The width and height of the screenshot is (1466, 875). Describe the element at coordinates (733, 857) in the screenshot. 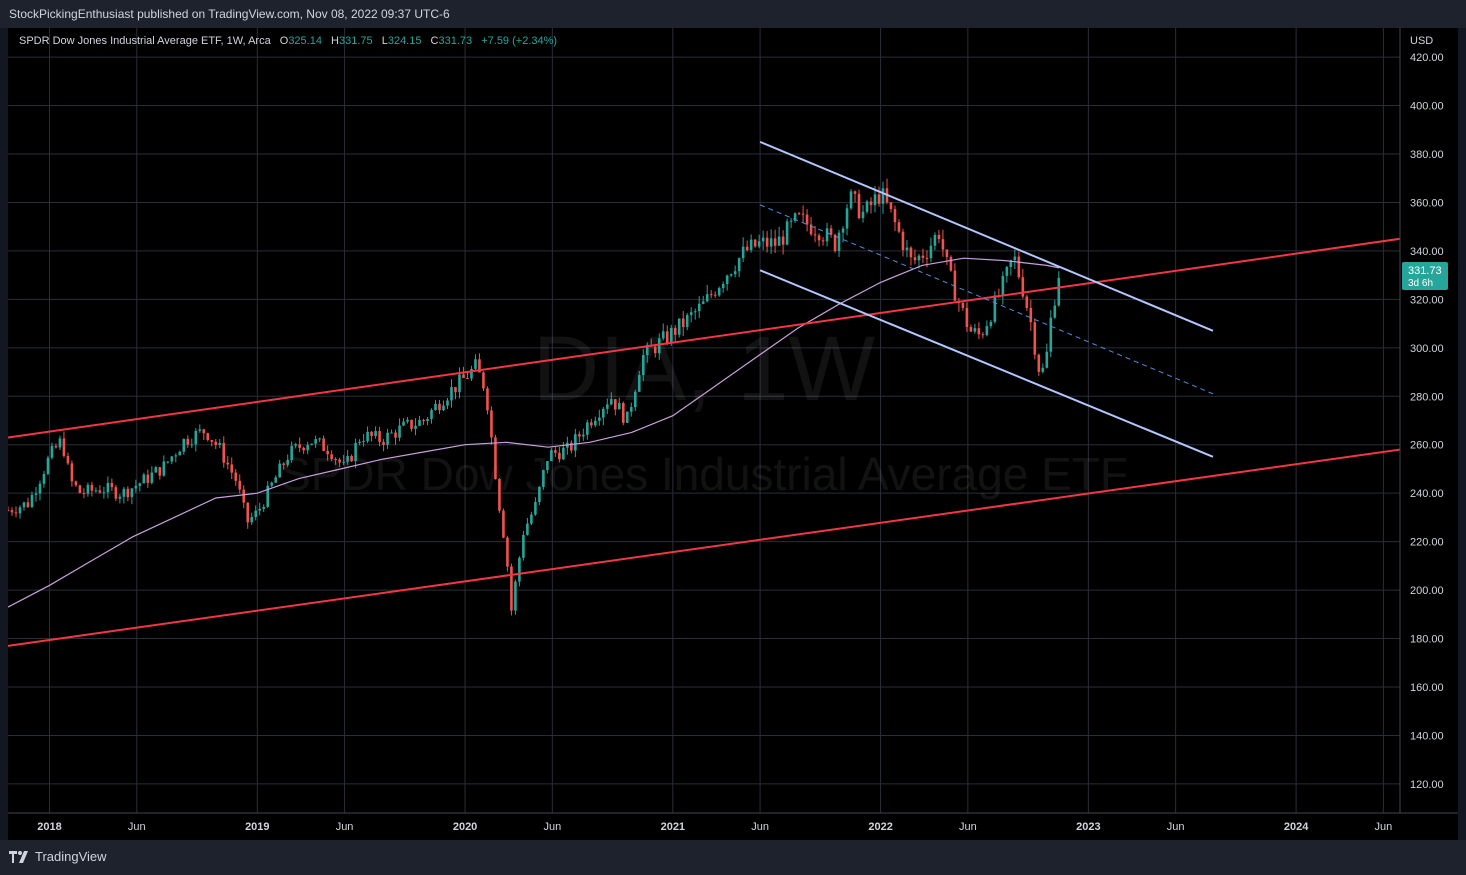

I see `footer-bar: TradingView` at that location.